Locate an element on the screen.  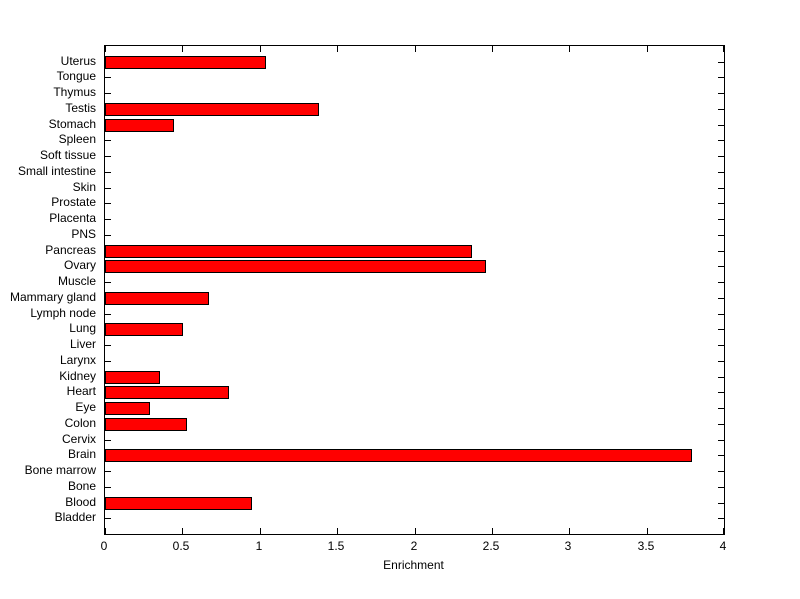
y-tick-right-lymph-node is located at coordinates (721, 314).